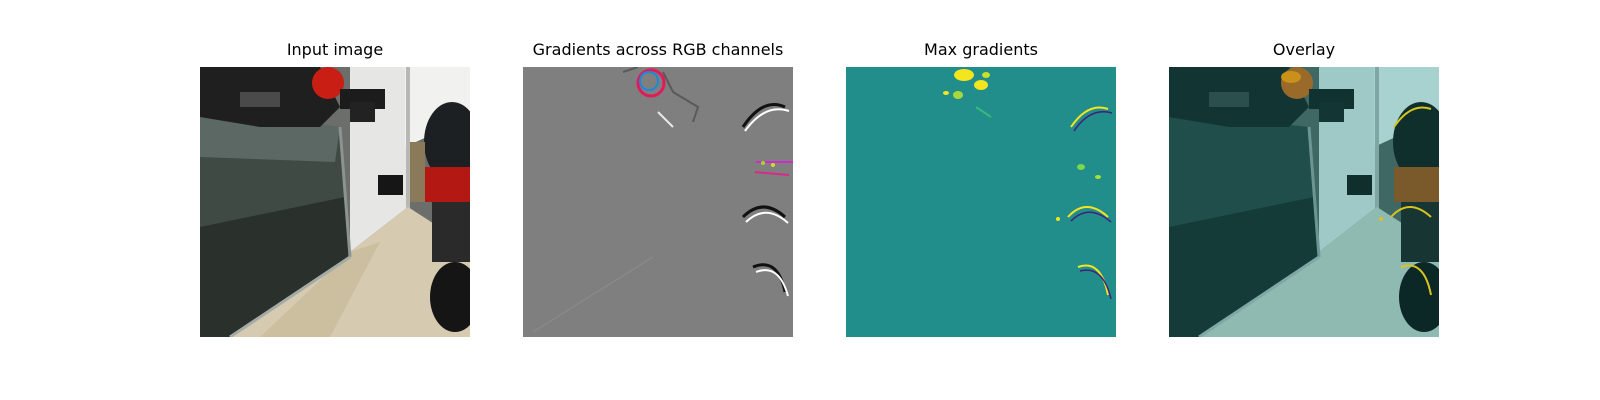 This screenshot has height=400, width=1600. I want to click on rgb-gradient-map, so click(658, 202).